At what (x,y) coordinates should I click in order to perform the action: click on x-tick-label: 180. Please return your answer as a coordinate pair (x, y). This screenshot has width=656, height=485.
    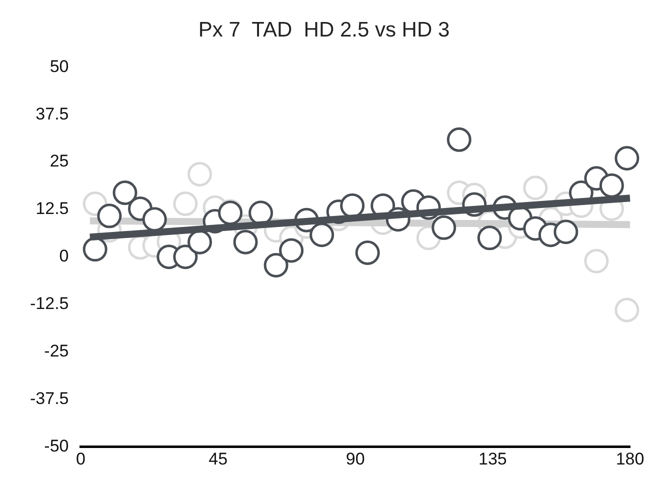
    Looking at the image, I should click on (630, 458).